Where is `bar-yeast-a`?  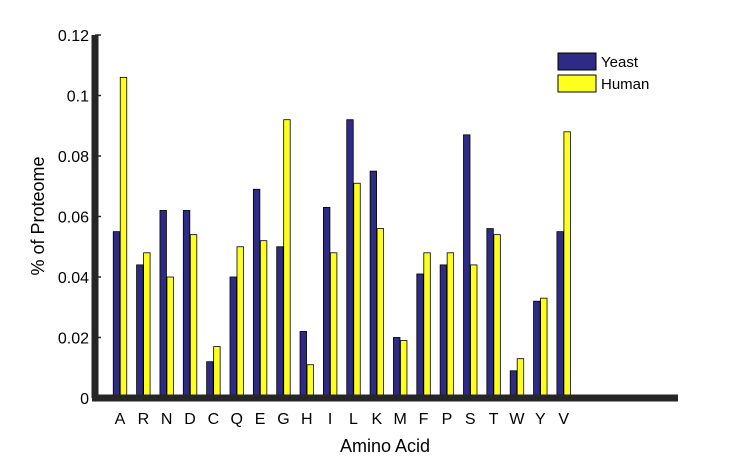
bar-yeast-a is located at coordinates (116, 315).